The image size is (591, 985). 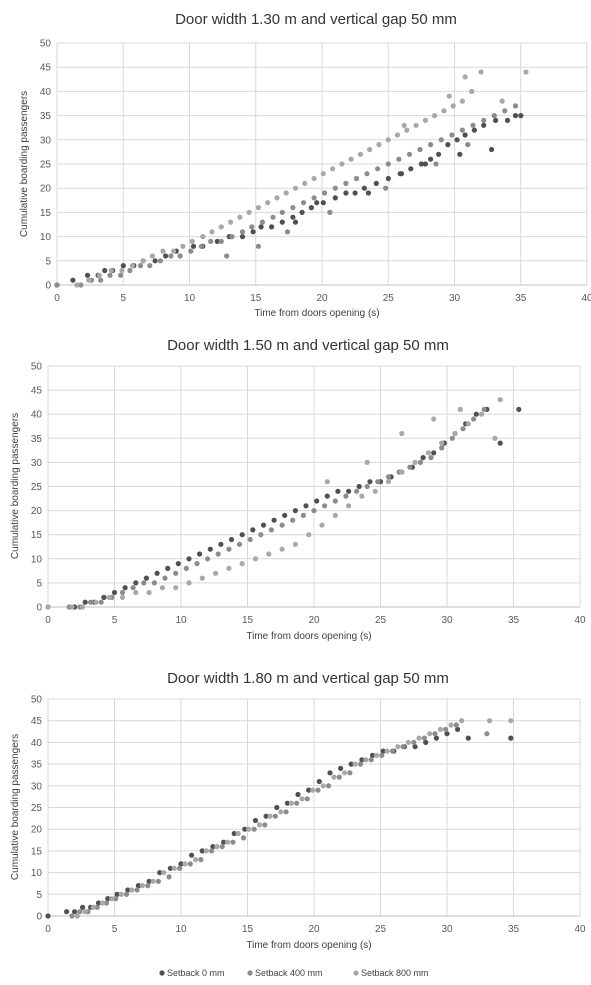 I want to click on x-tick-label: 40, so click(x=580, y=620).